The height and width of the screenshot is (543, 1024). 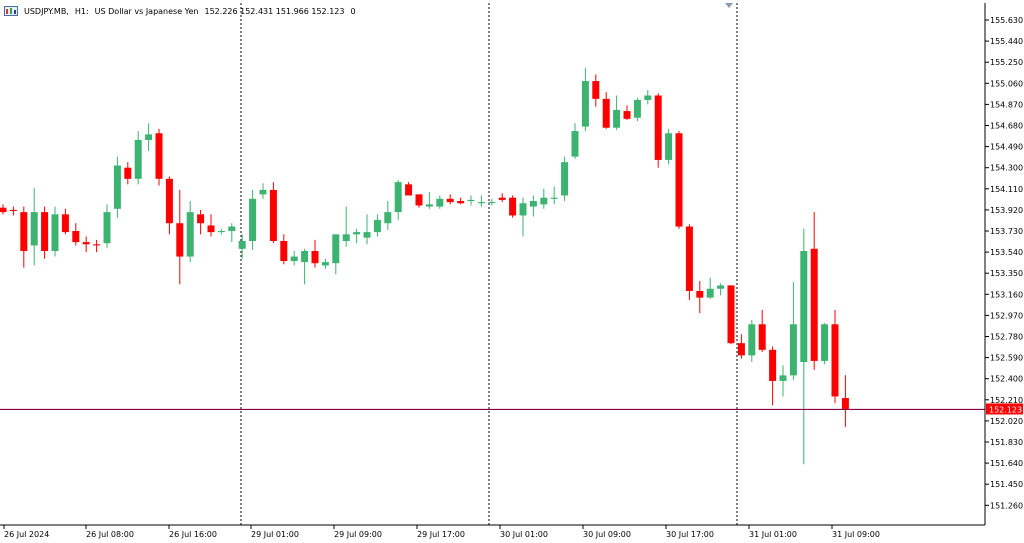 I want to click on scroll-marker-icon, so click(x=729, y=5).